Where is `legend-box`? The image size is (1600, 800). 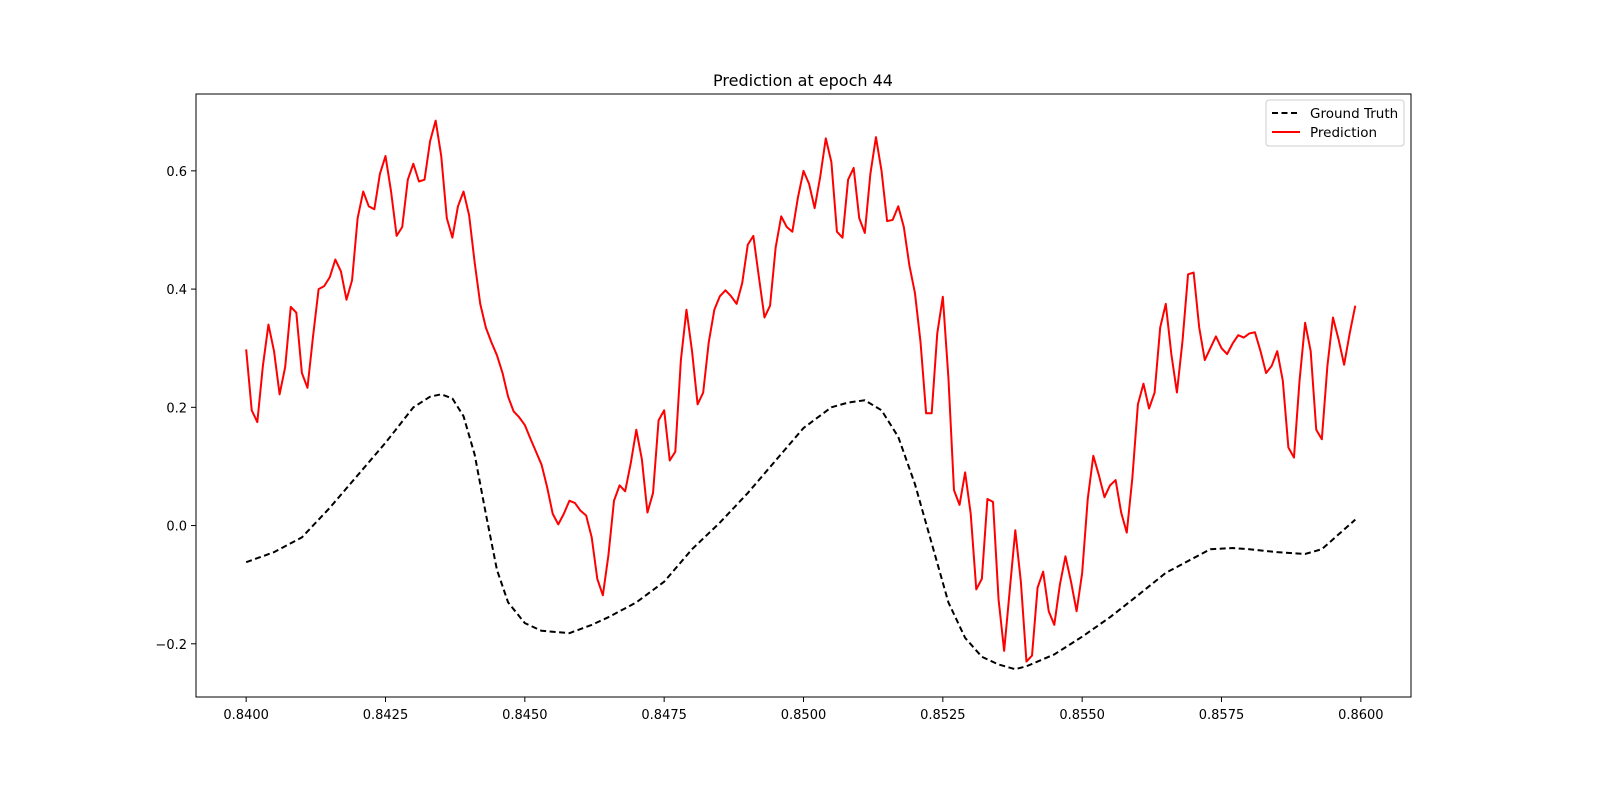 legend-box is located at coordinates (1335, 123).